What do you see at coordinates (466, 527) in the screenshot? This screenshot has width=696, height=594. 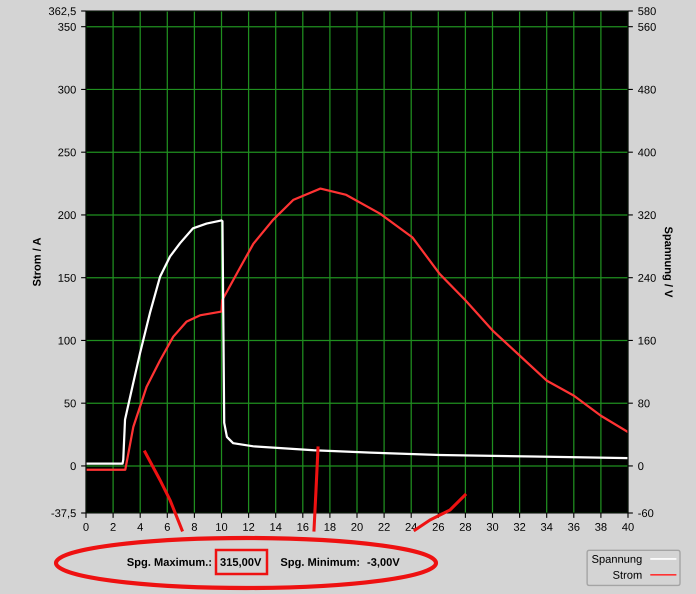 I see `x-tick-label: 28` at bounding box center [466, 527].